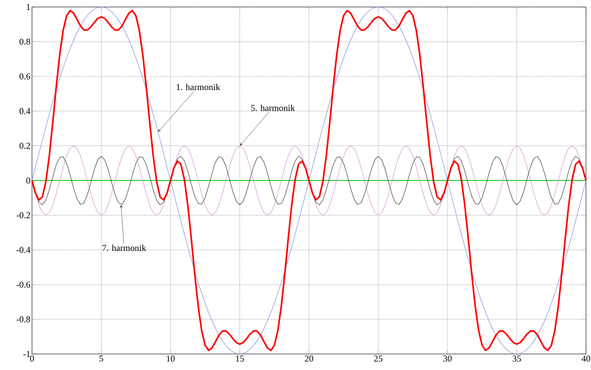 The width and height of the screenshot is (591, 370). What do you see at coordinates (586, 359) in the screenshot?
I see `x-tick-label: 40` at bounding box center [586, 359].